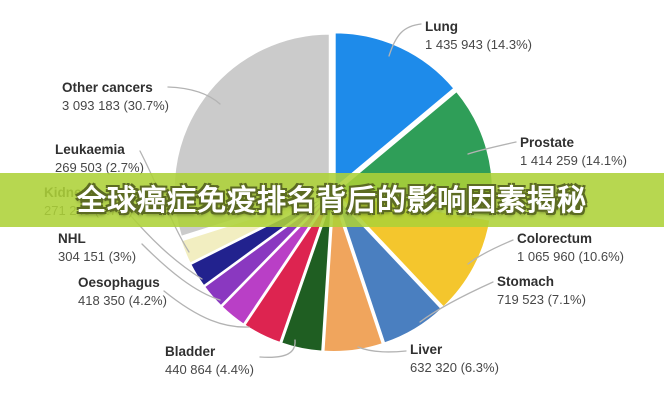 The image size is (664, 400). Describe the element at coordinates (382, 349) in the screenshot. I see `leader-line-liver` at that location.